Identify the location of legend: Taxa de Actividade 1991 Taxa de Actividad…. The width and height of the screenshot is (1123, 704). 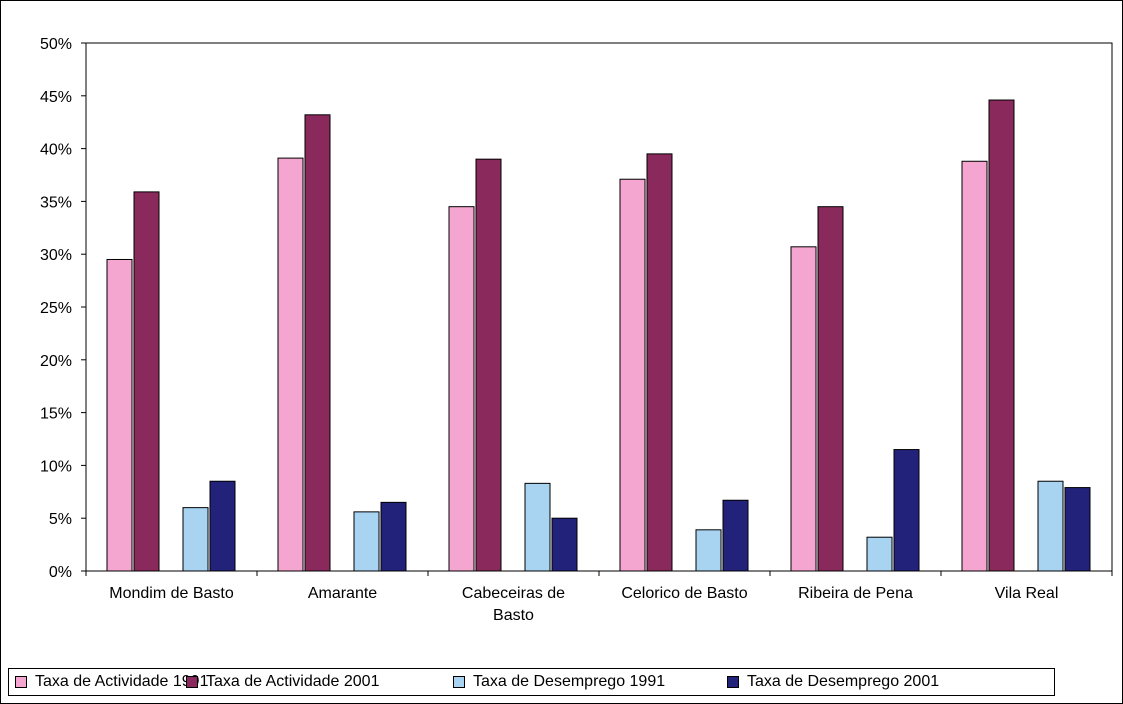
(531, 682).